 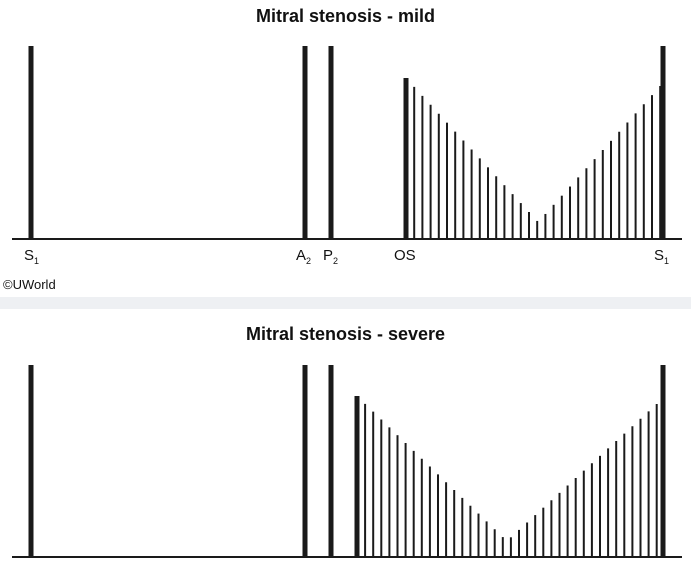 What do you see at coordinates (304, 256) in the screenshot?
I see `label-a2: A2` at bounding box center [304, 256].